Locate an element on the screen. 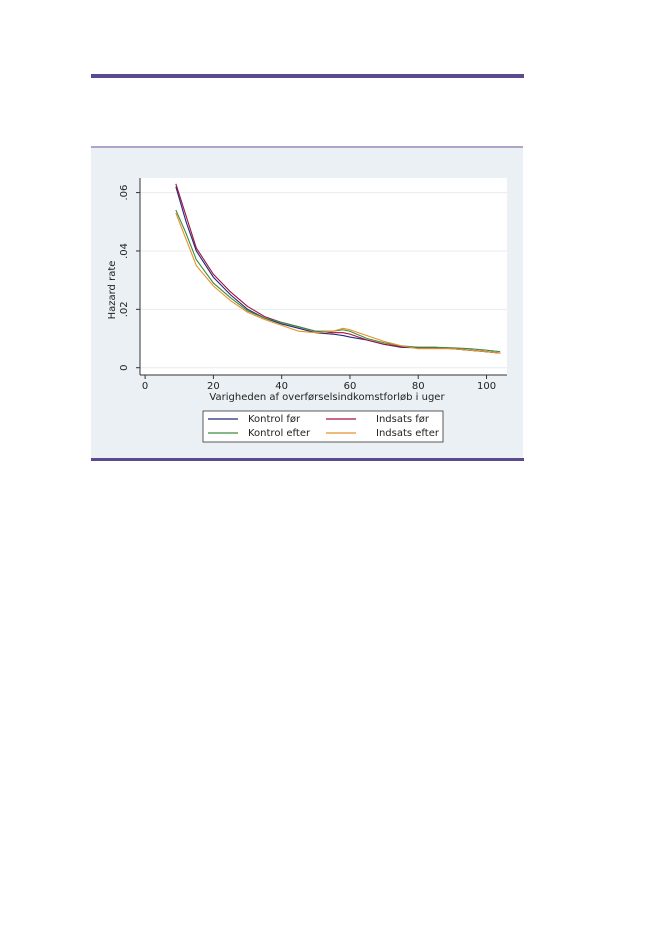 The height and width of the screenshot is (933, 661). plot-area is located at coordinates (323, 276).